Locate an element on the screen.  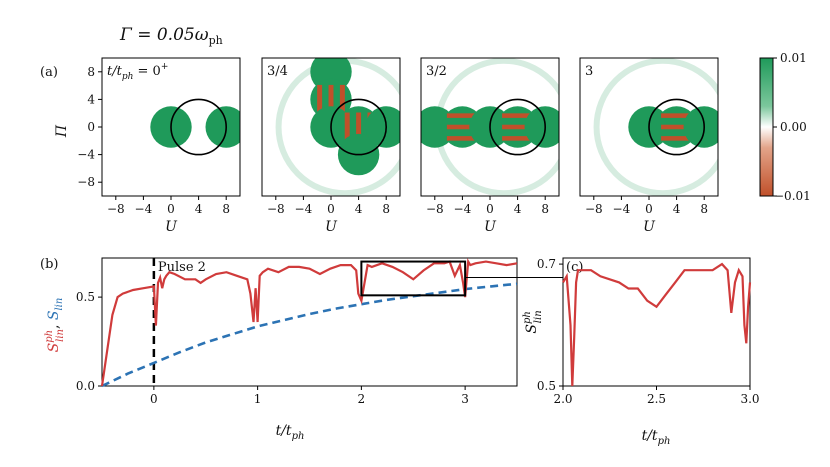
panel-c-ylabel: Sphlin is located at coordinates (533, 321).